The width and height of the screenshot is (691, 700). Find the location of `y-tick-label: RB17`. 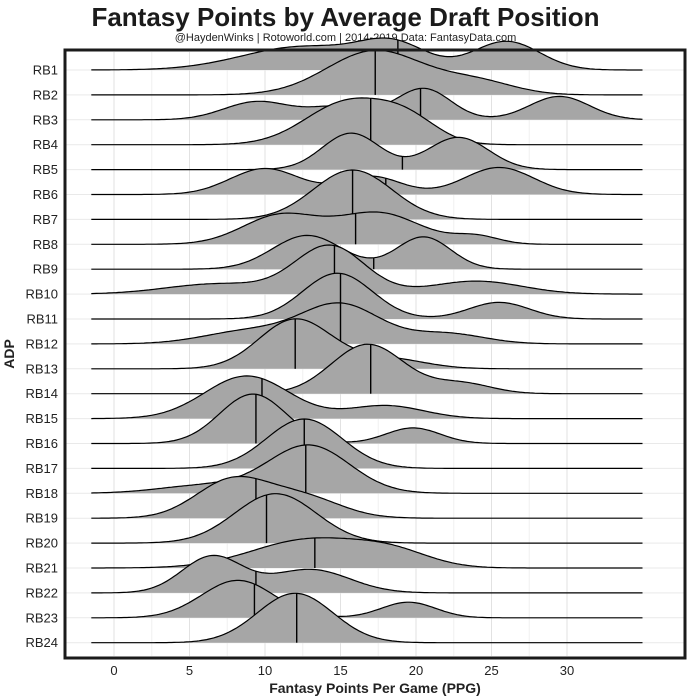

y-tick-label: RB17 is located at coordinates (41, 468).